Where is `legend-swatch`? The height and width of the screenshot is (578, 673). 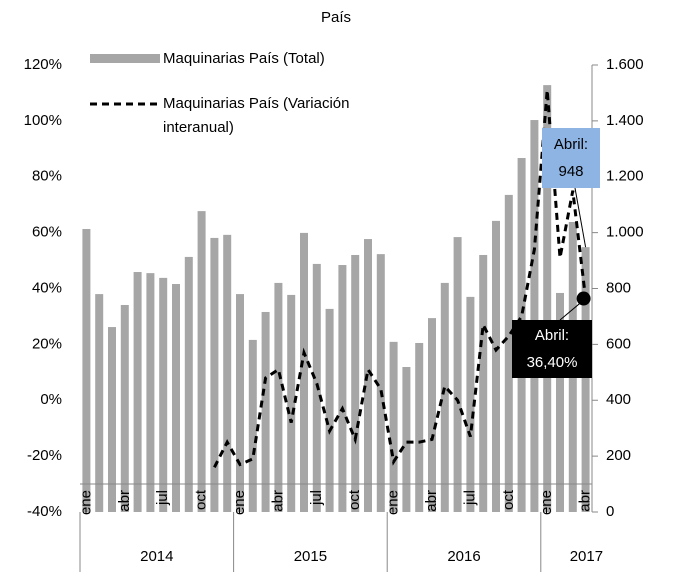
legend-swatch is located at coordinates (125, 58).